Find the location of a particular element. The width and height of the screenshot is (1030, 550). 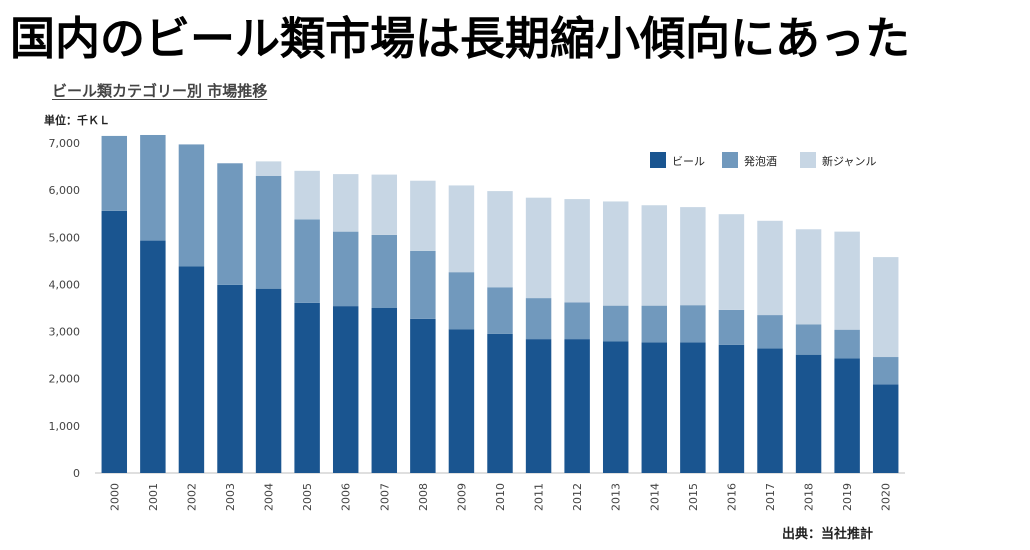

x-tick-label: 2002 is located at coordinates (191, 497).